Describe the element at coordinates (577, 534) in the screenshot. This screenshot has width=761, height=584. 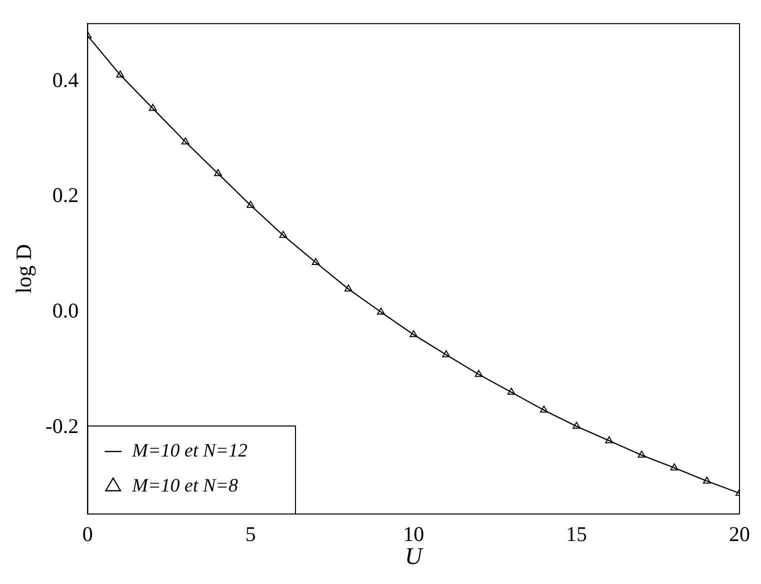
I see `x-tick-label: 15` at that location.